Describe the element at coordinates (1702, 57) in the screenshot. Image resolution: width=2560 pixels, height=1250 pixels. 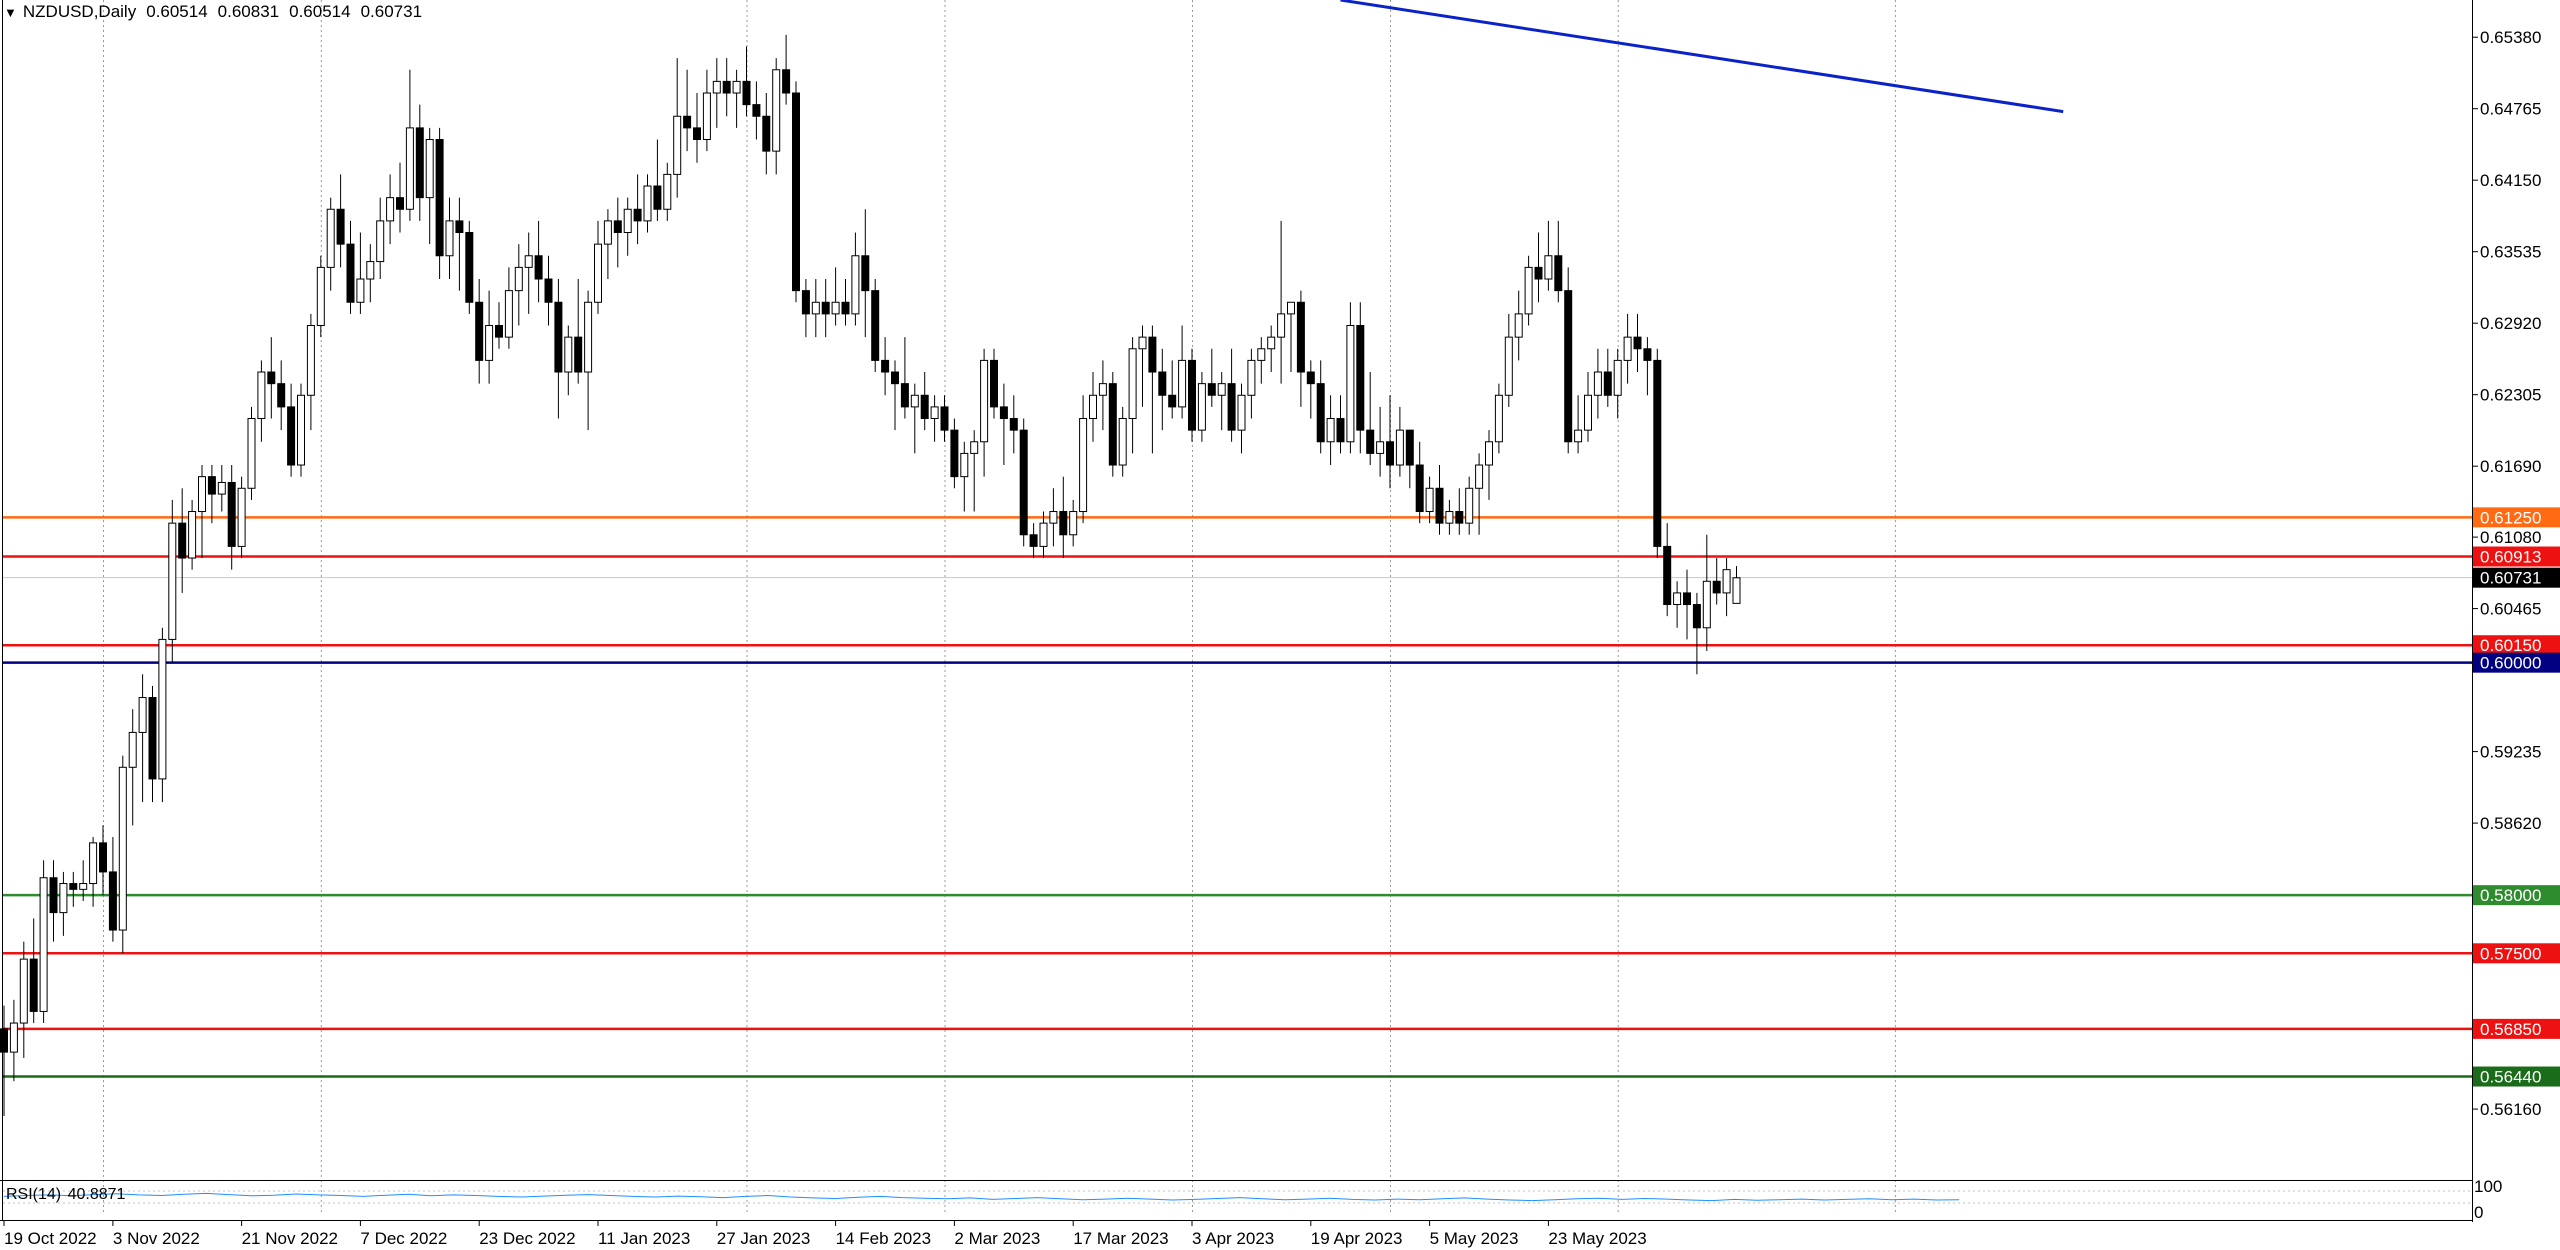
I see `trend-line` at that location.